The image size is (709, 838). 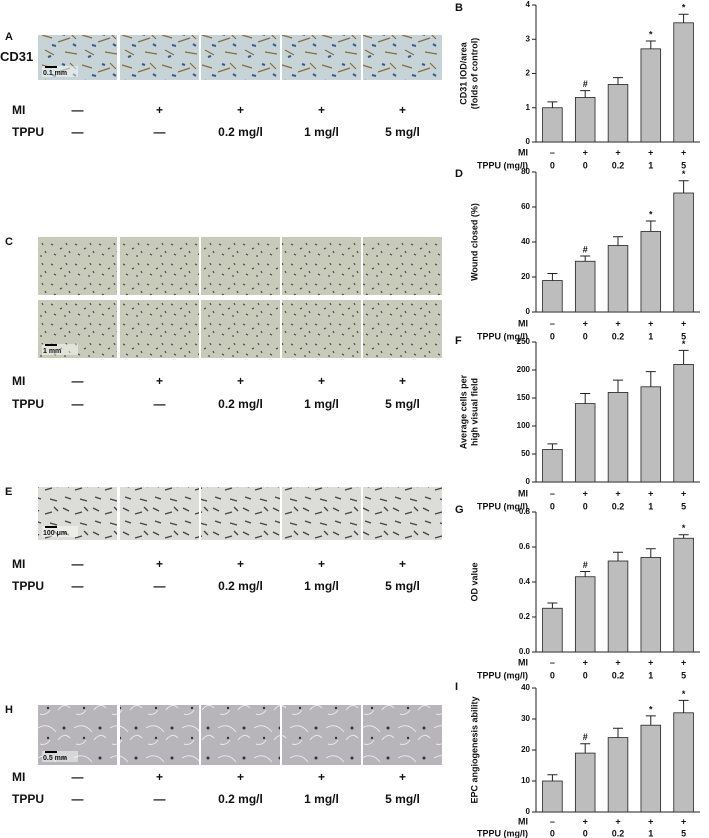 I want to click on x-tick-label: –, so click(x=552, y=493).